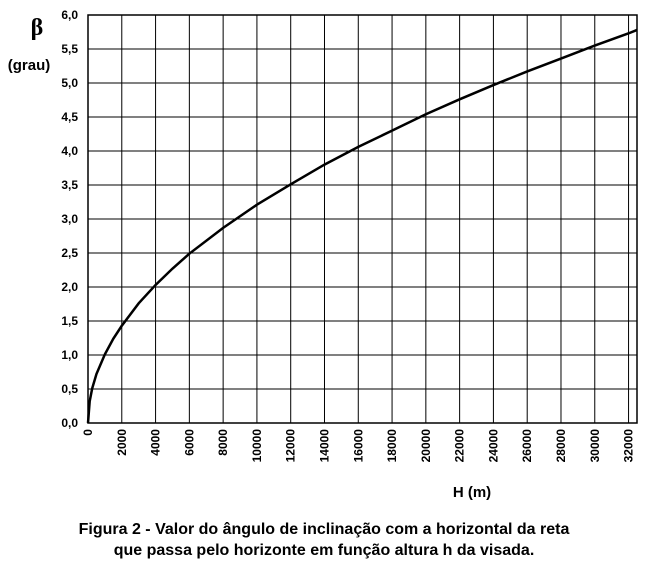 The image size is (648, 565). I want to click on y-tick-label: 1,5, so click(69, 321).